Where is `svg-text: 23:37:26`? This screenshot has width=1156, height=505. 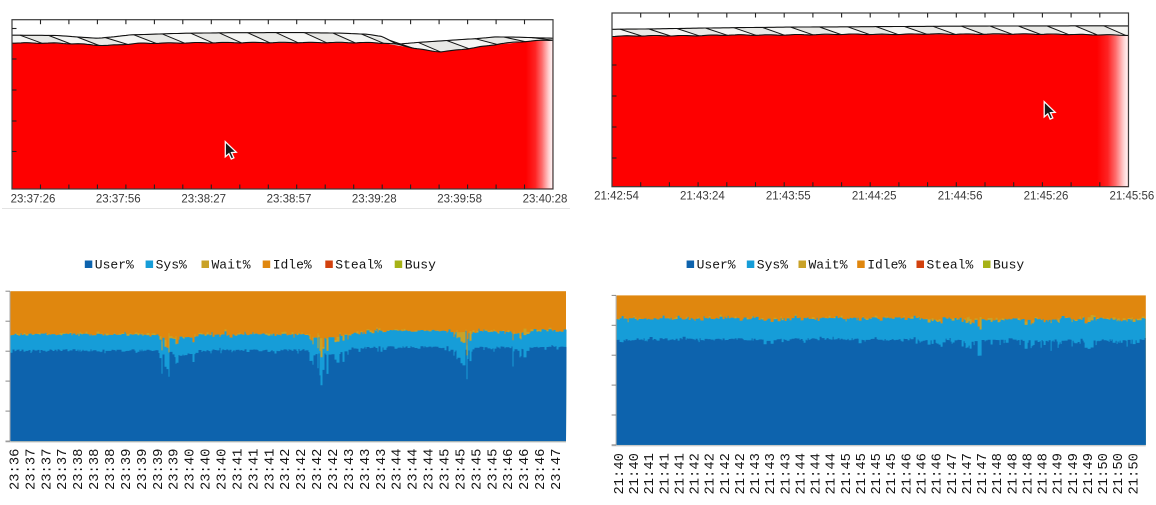
svg-text: 23:37:26 is located at coordinates (33, 200).